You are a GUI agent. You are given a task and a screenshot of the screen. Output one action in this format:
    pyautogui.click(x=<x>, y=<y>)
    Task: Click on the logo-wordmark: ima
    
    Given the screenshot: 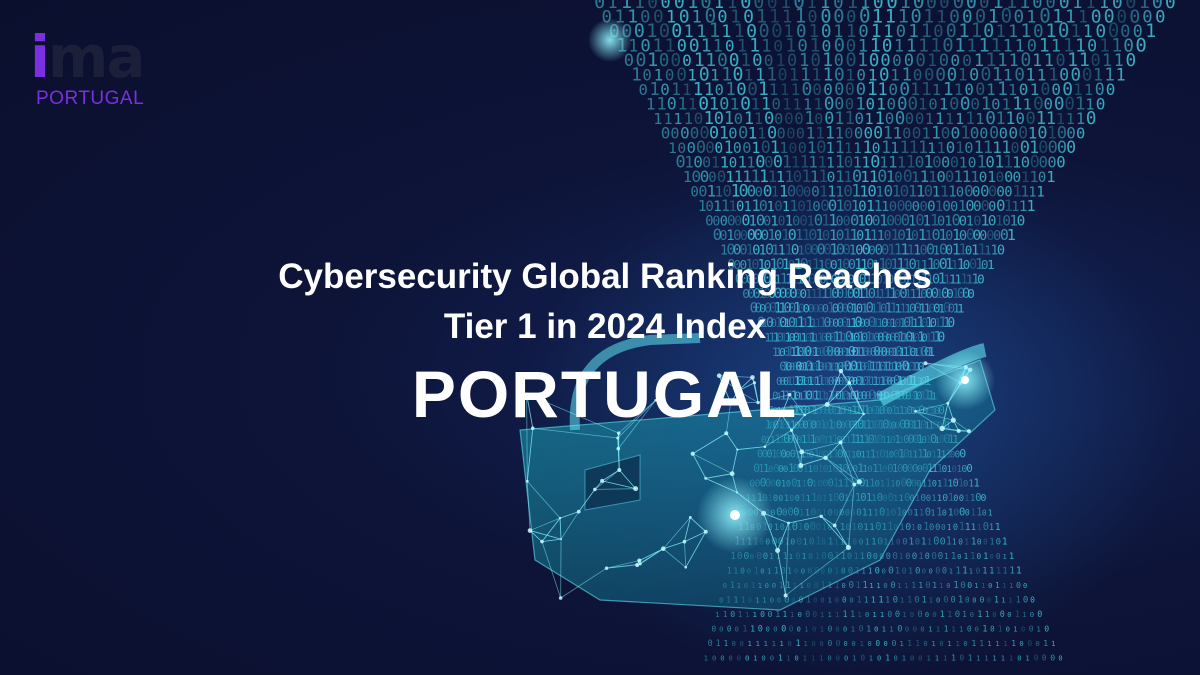 What is the action you would take?
    pyautogui.click(x=88, y=57)
    